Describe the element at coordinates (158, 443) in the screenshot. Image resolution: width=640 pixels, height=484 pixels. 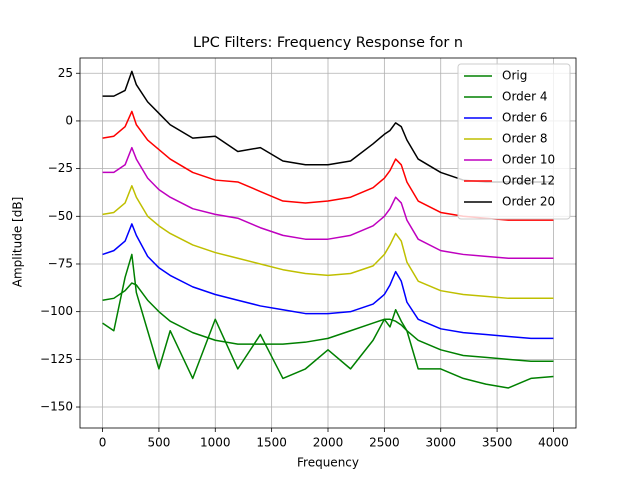
I see `x-tick-label: 500` at that location.